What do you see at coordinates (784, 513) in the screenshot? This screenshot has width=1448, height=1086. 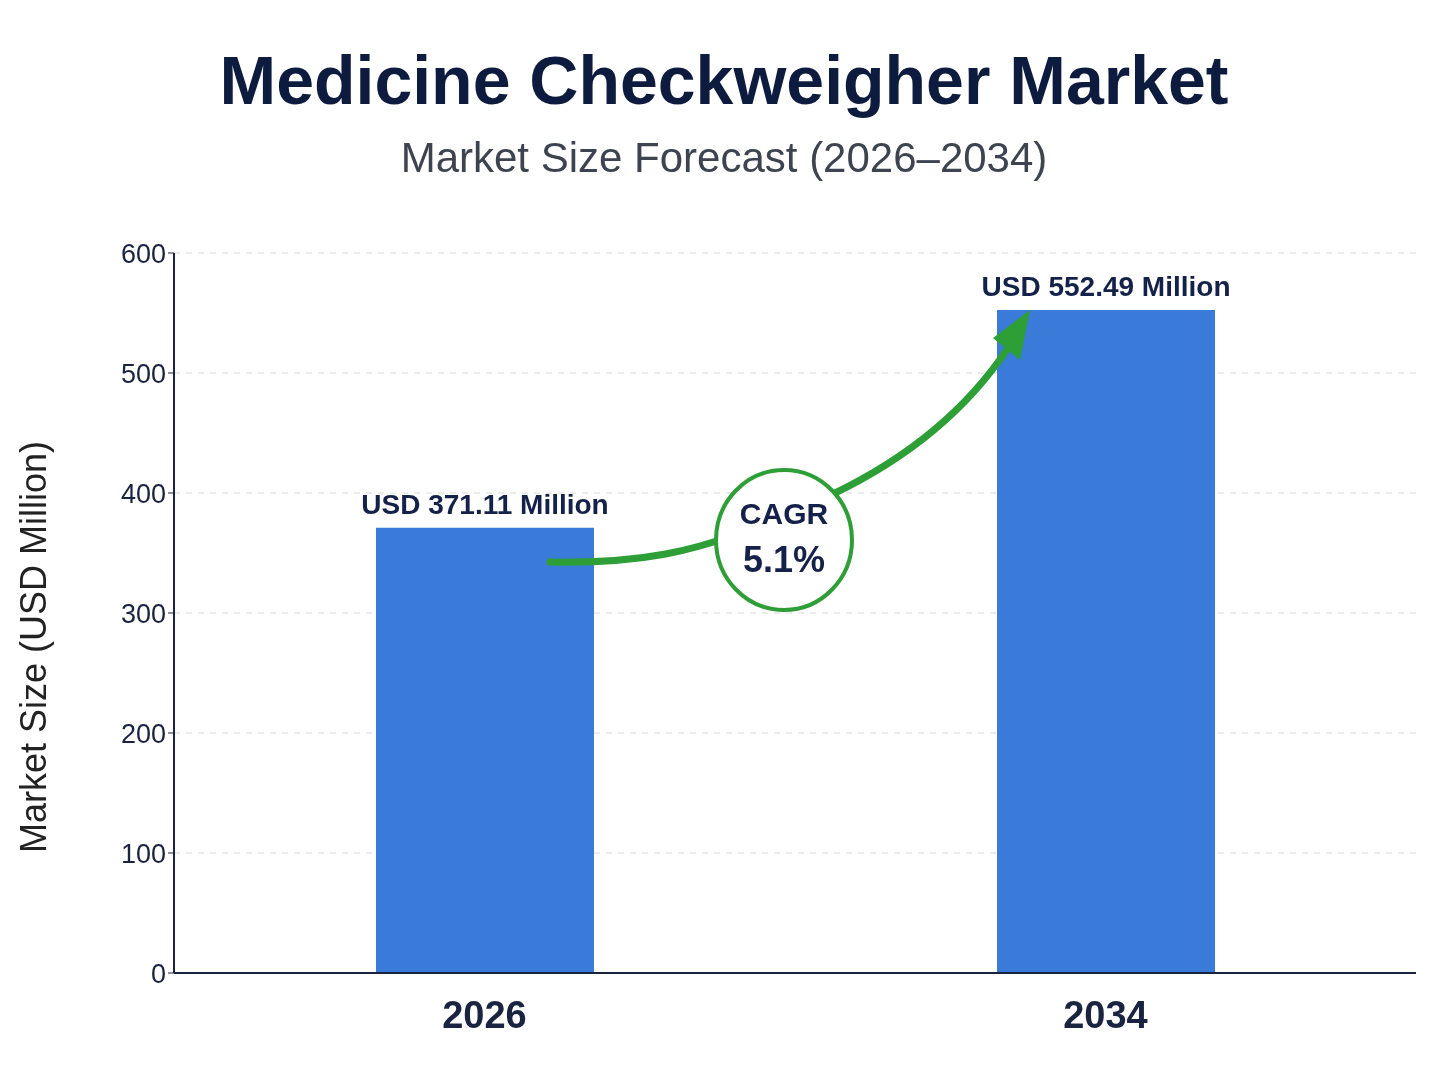 I see `annotation: CAGR` at bounding box center [784, 513].